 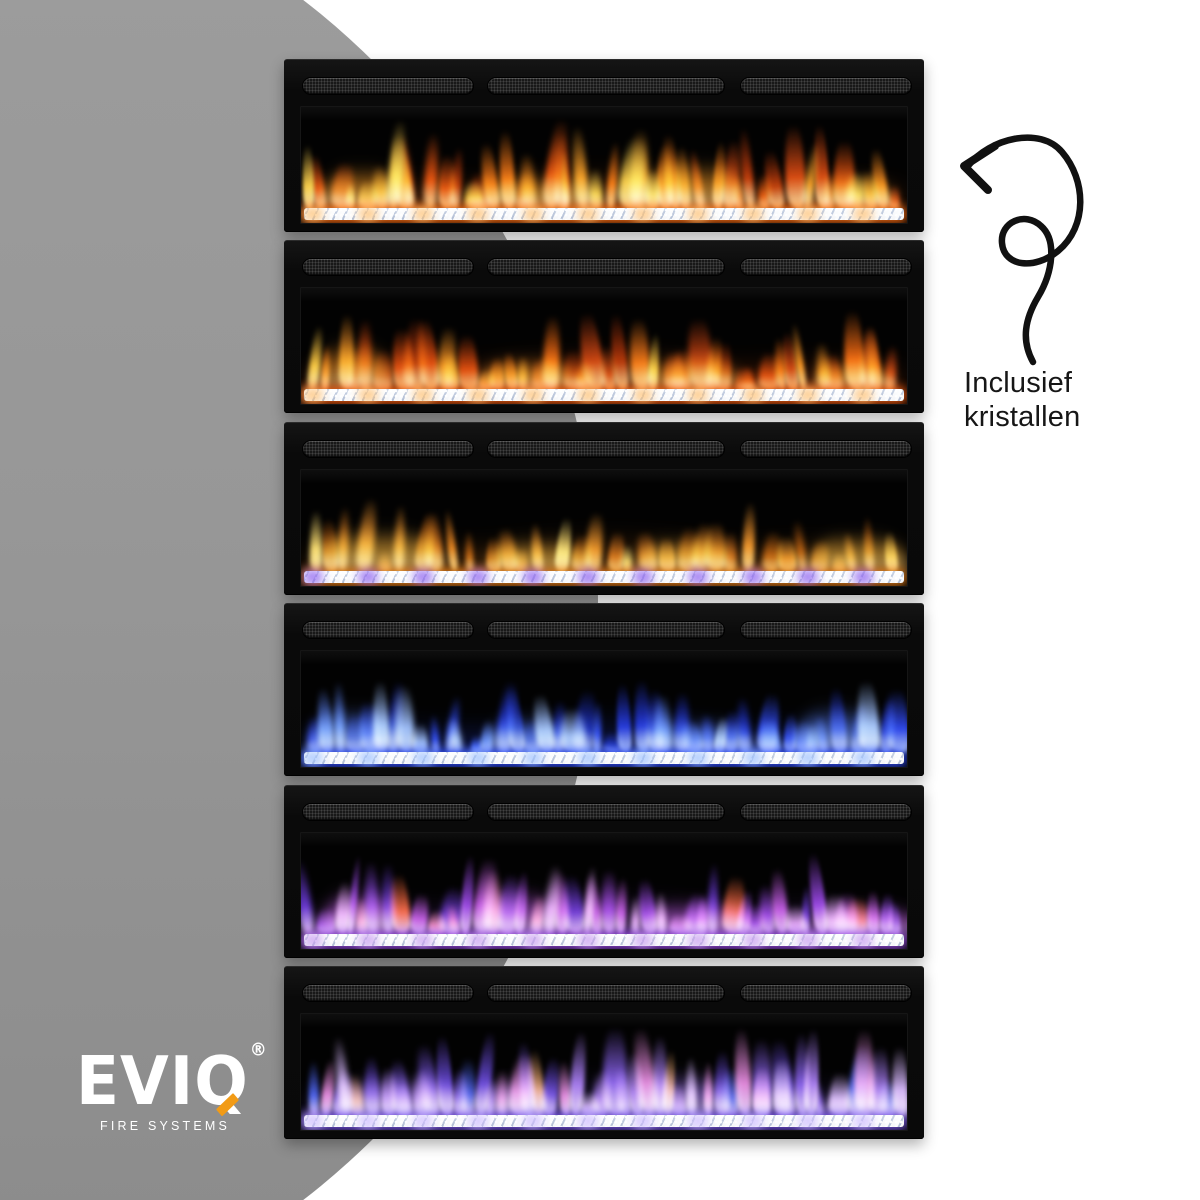 What do you see at coordinates (1022, 400) in the screenshot?
I see `annotation-text: Inclusief kristallen` at bounding box center [1022, 400].